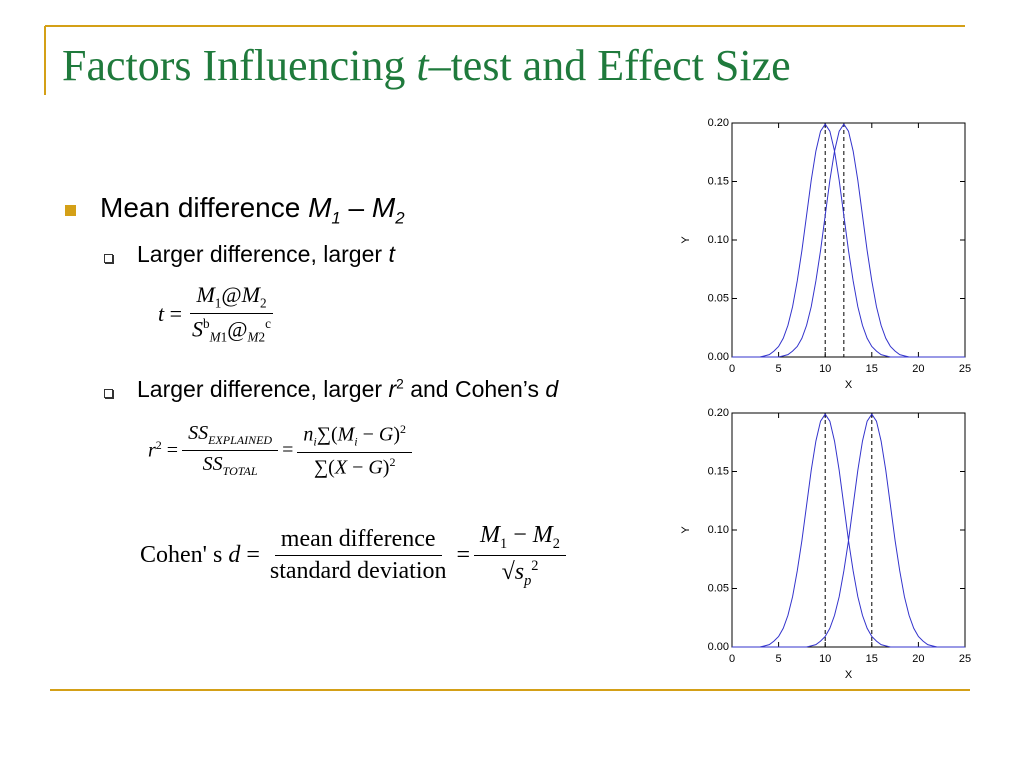  Describe the element at coordinates (341, 467) in the screenshot. I see `text-run: X` at that location.